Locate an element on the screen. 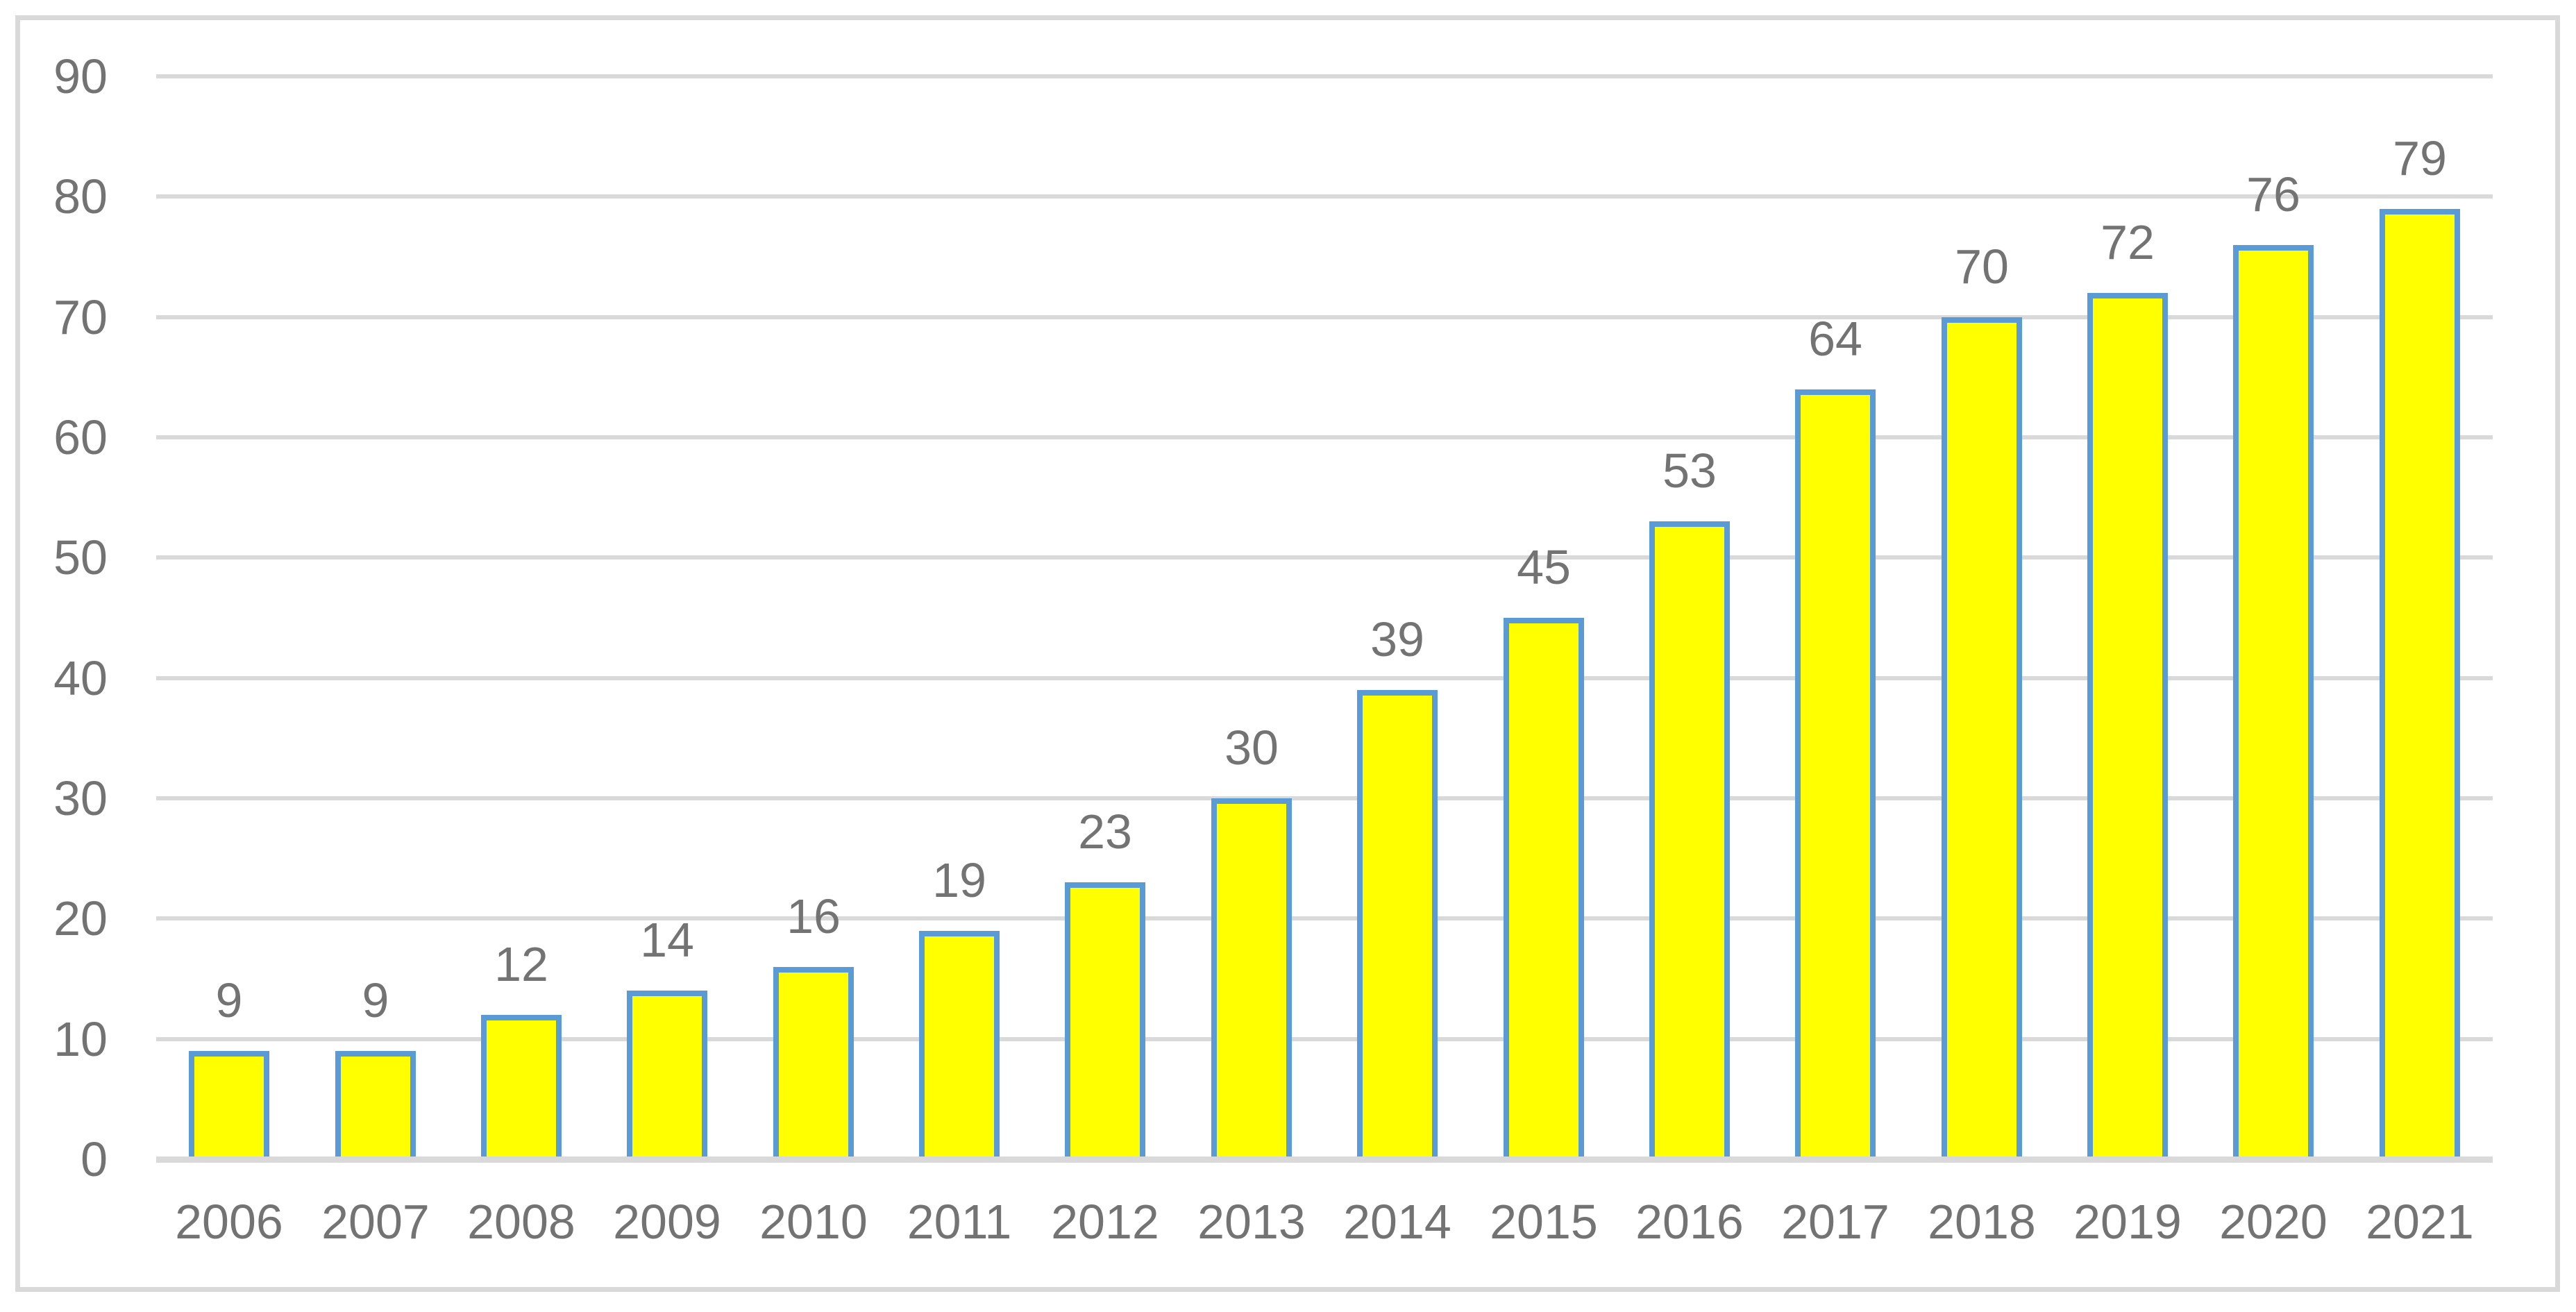  x-tick-label-2007: 2007 is located at coordinates (375, 1222).